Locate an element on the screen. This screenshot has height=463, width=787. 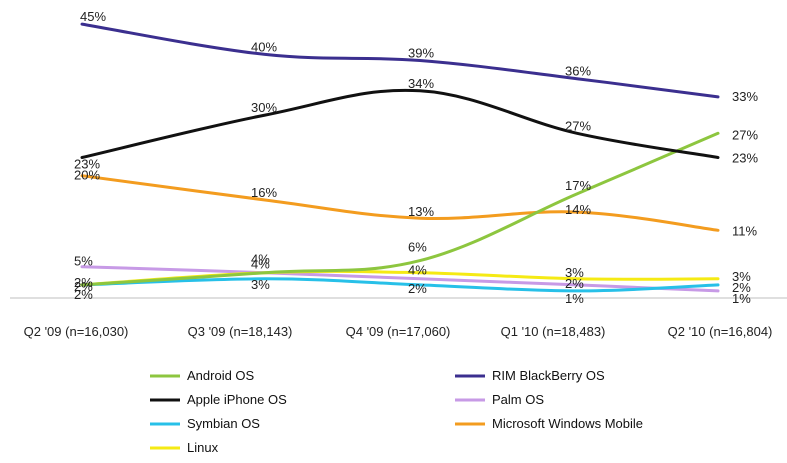
data-label-palm-os-3: 2% is located at coordinates (574, 283).